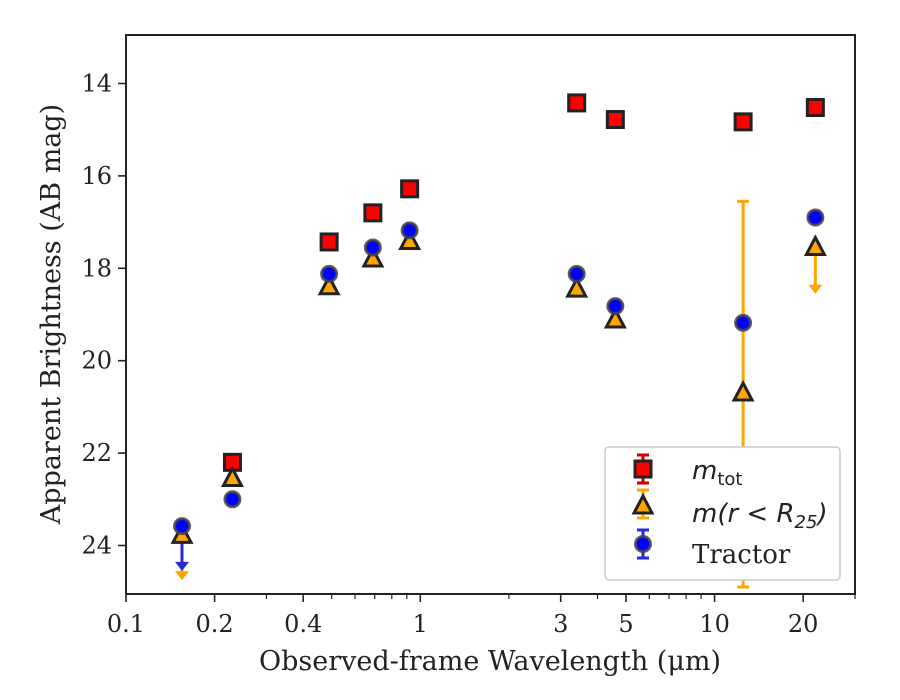  Describe the element at coordinates (741, 555) in the screenshot. I see `legend-label-tractor: Tractor` at that location.